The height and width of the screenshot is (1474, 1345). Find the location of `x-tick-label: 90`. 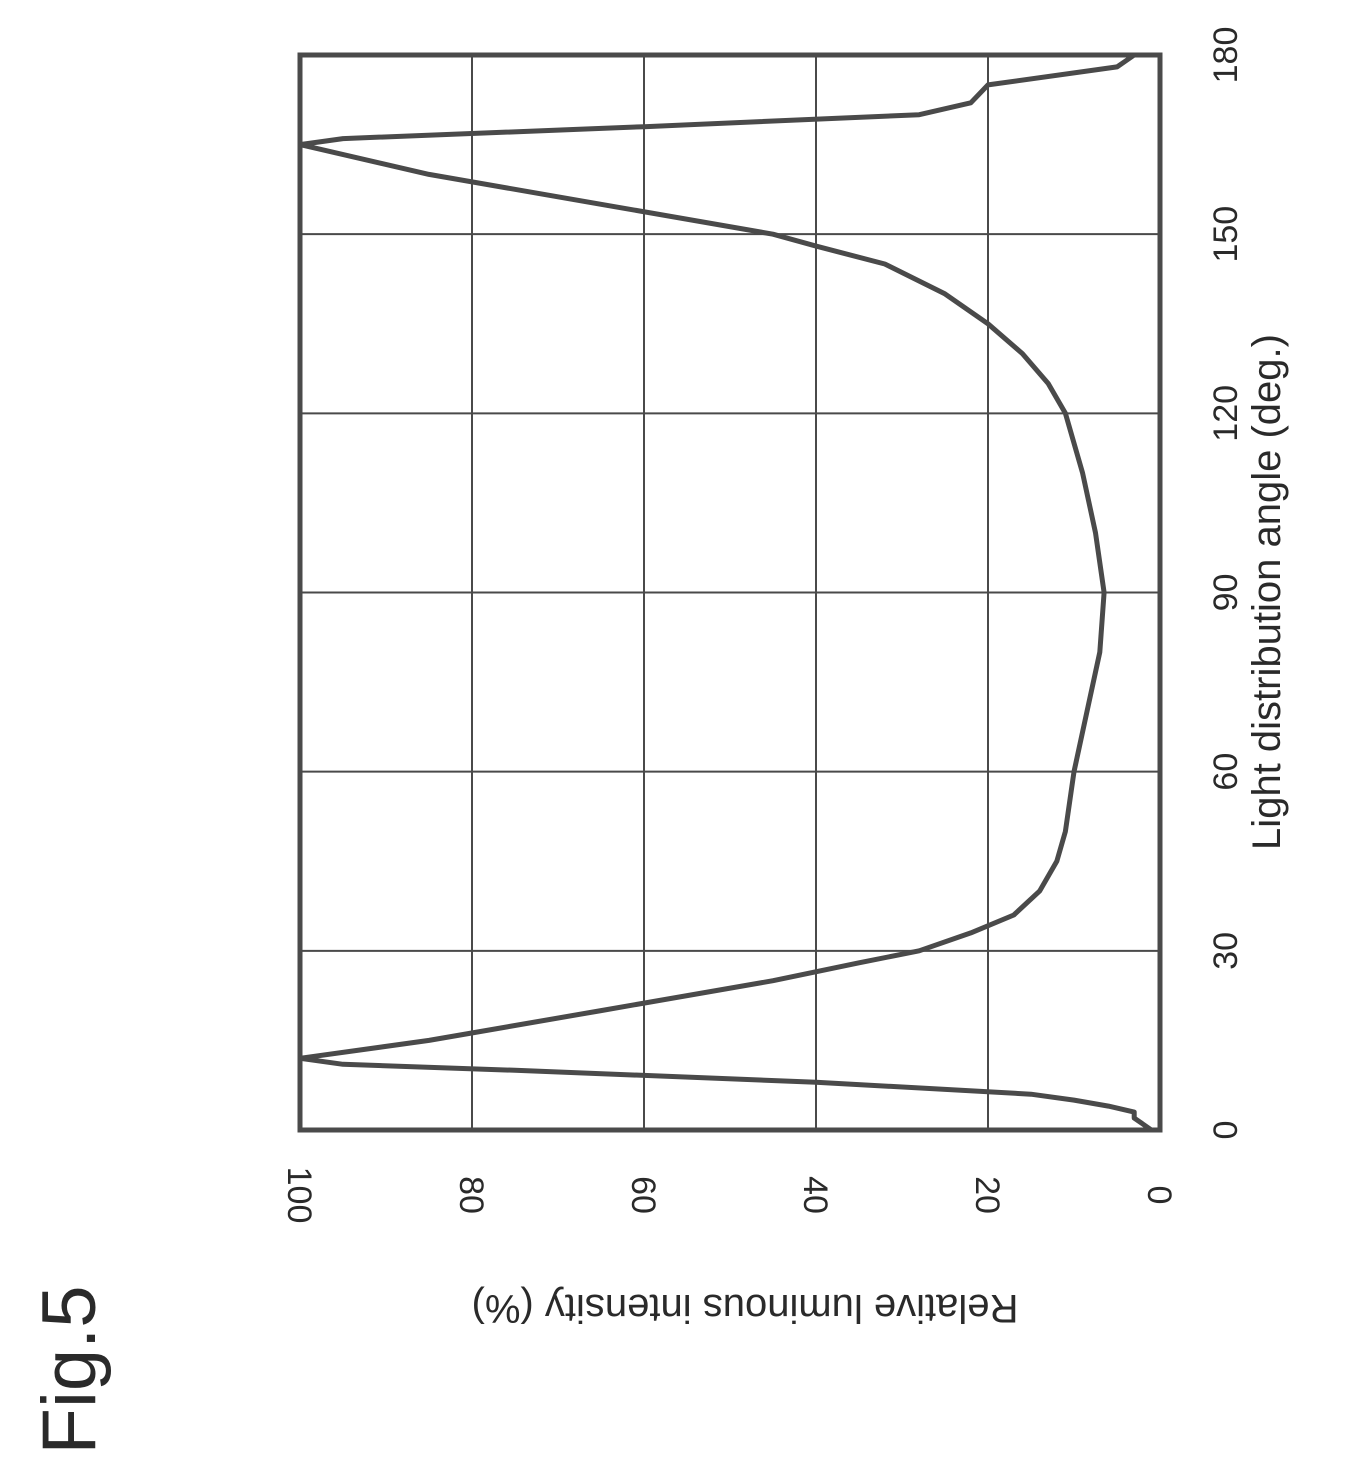

x-tick-label: 90 is located at coordinates (1226, 593).